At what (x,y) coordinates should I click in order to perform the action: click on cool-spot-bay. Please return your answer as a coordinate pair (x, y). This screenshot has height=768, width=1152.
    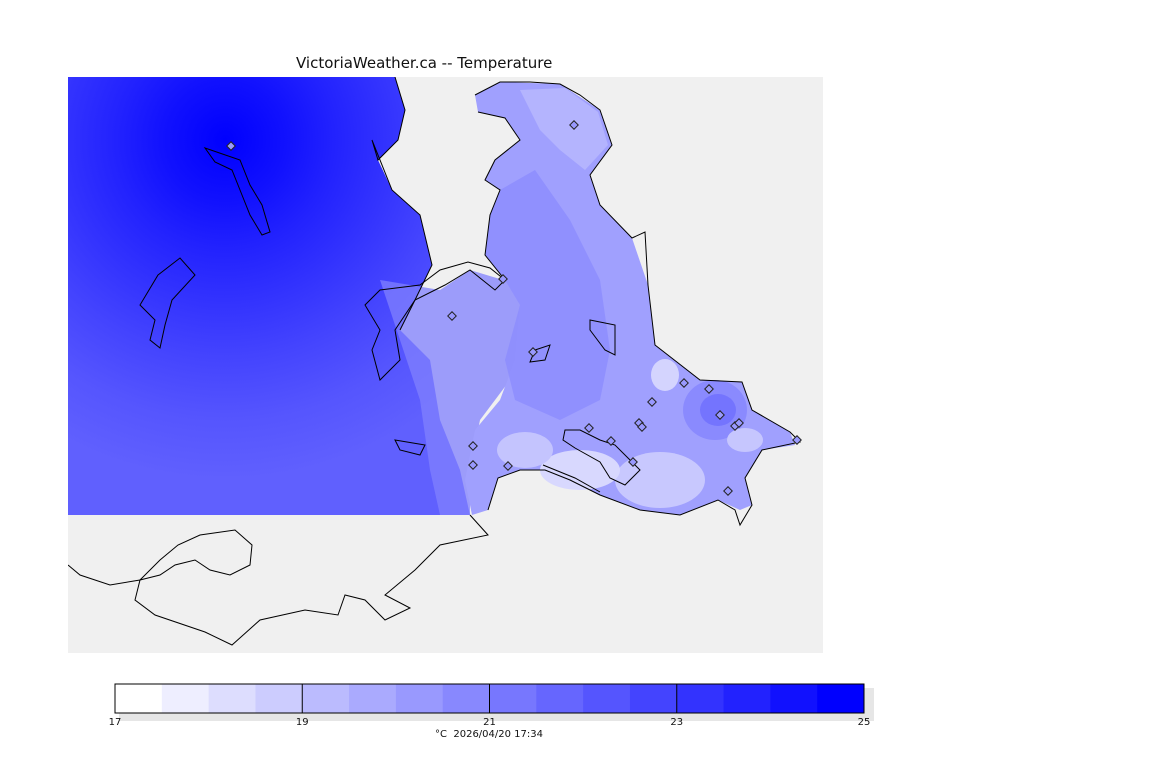
    Looking at the image, I should click on (745, 440).